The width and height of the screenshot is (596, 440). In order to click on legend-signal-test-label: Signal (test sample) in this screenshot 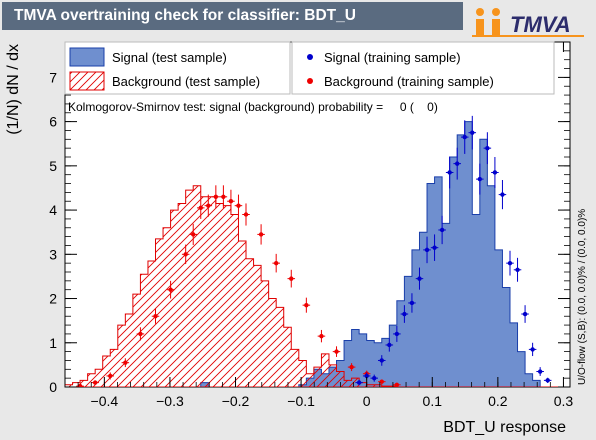, I will do `click(169, 57)`.